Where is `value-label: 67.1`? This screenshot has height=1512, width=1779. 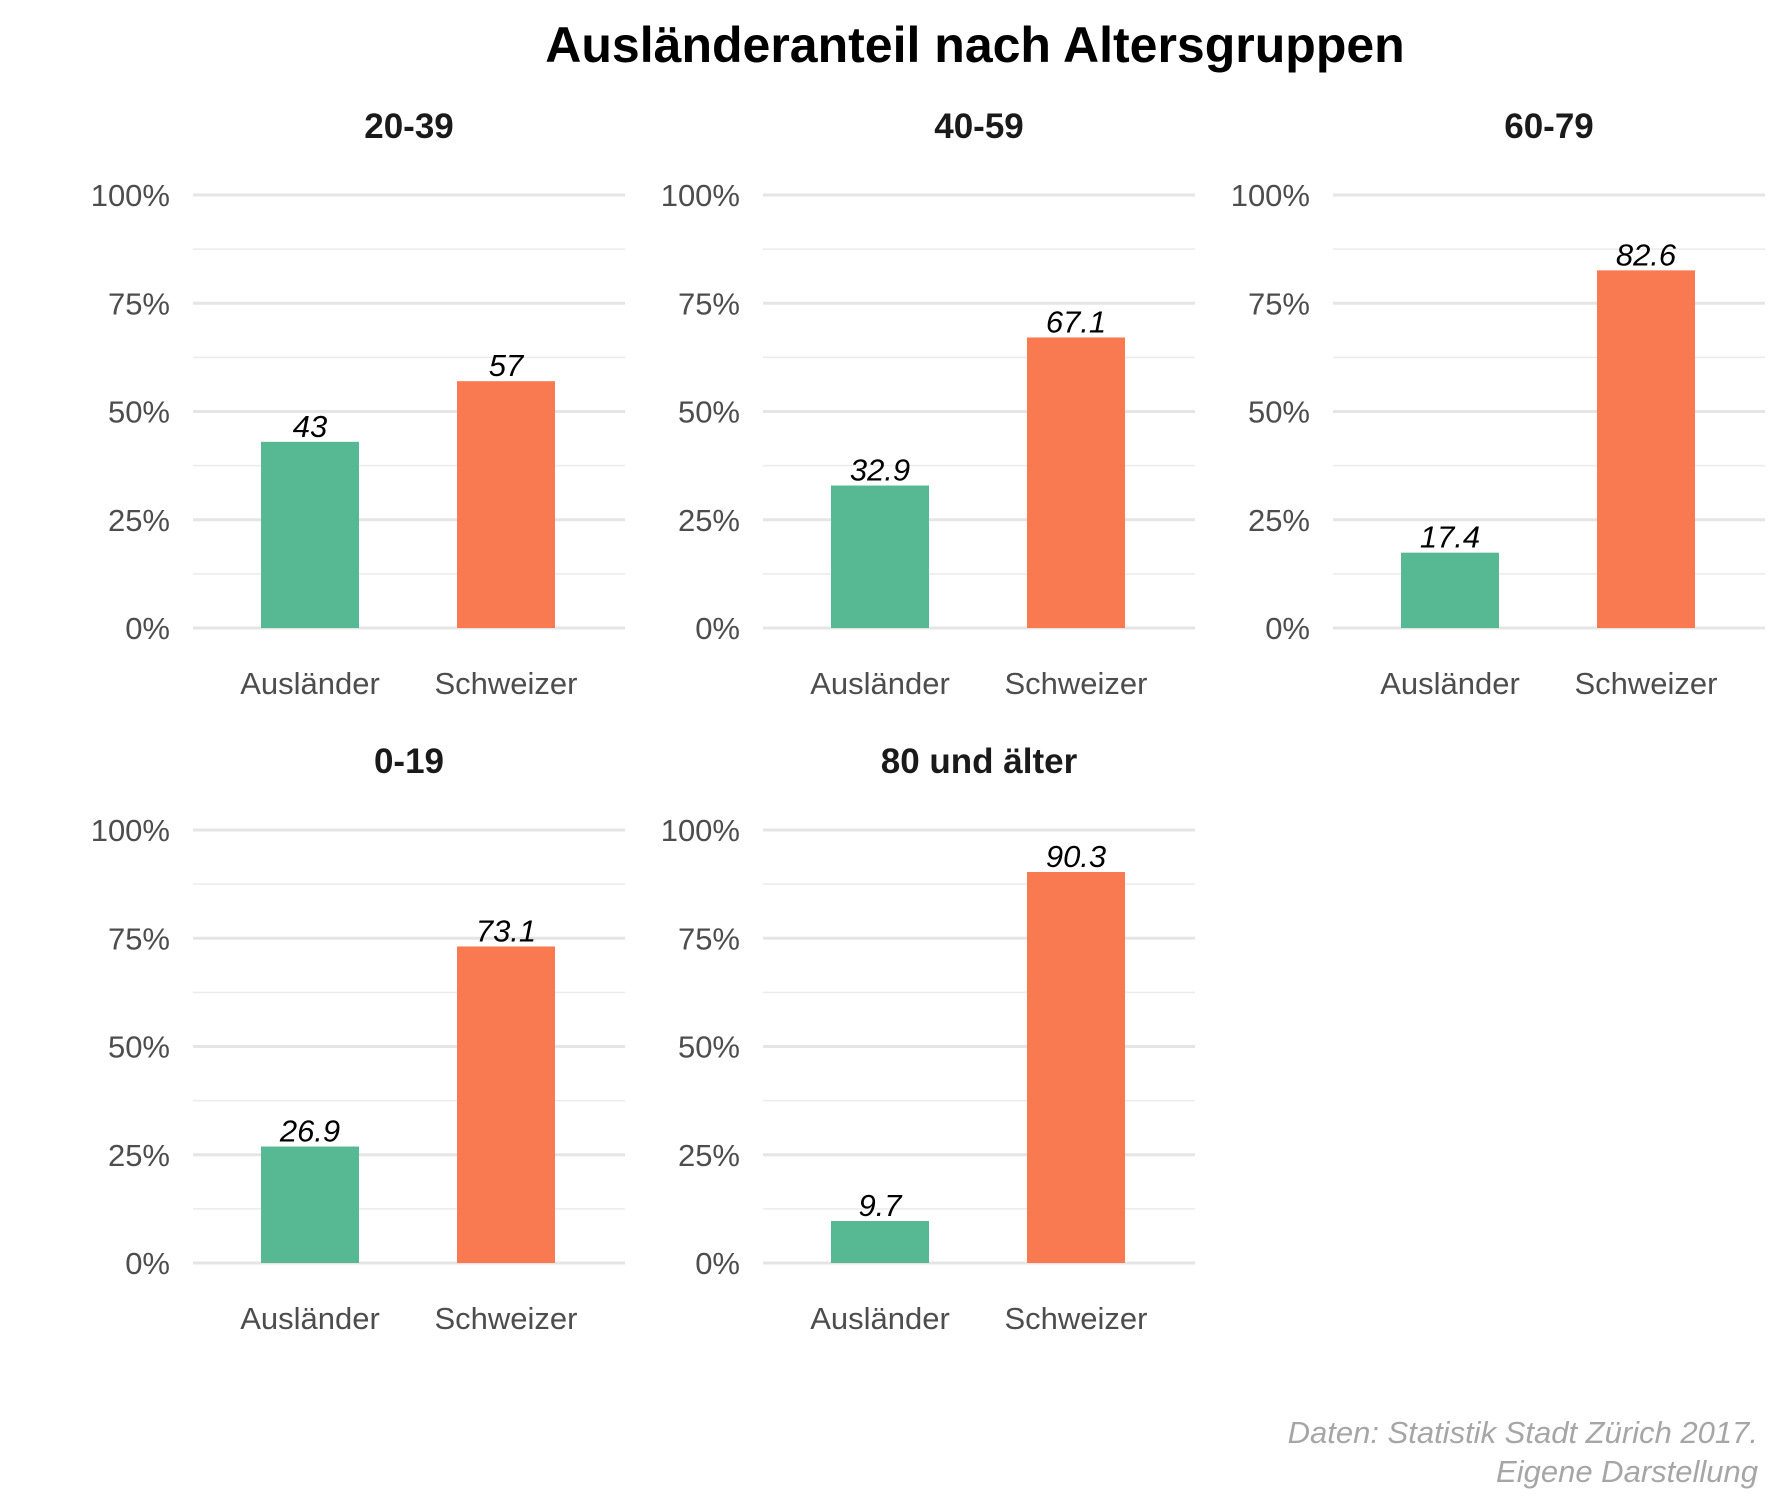 value-label: 67.1 is located at coordinates (1076, 321).